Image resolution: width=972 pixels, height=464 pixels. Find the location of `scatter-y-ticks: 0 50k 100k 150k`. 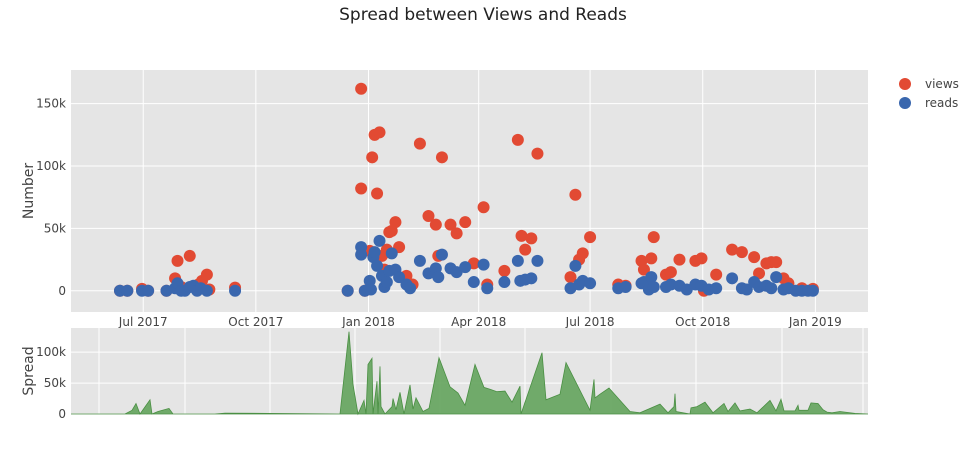

scatter-y-ticks: 0 50k 100k 150k is located at coordinates (51, 197).